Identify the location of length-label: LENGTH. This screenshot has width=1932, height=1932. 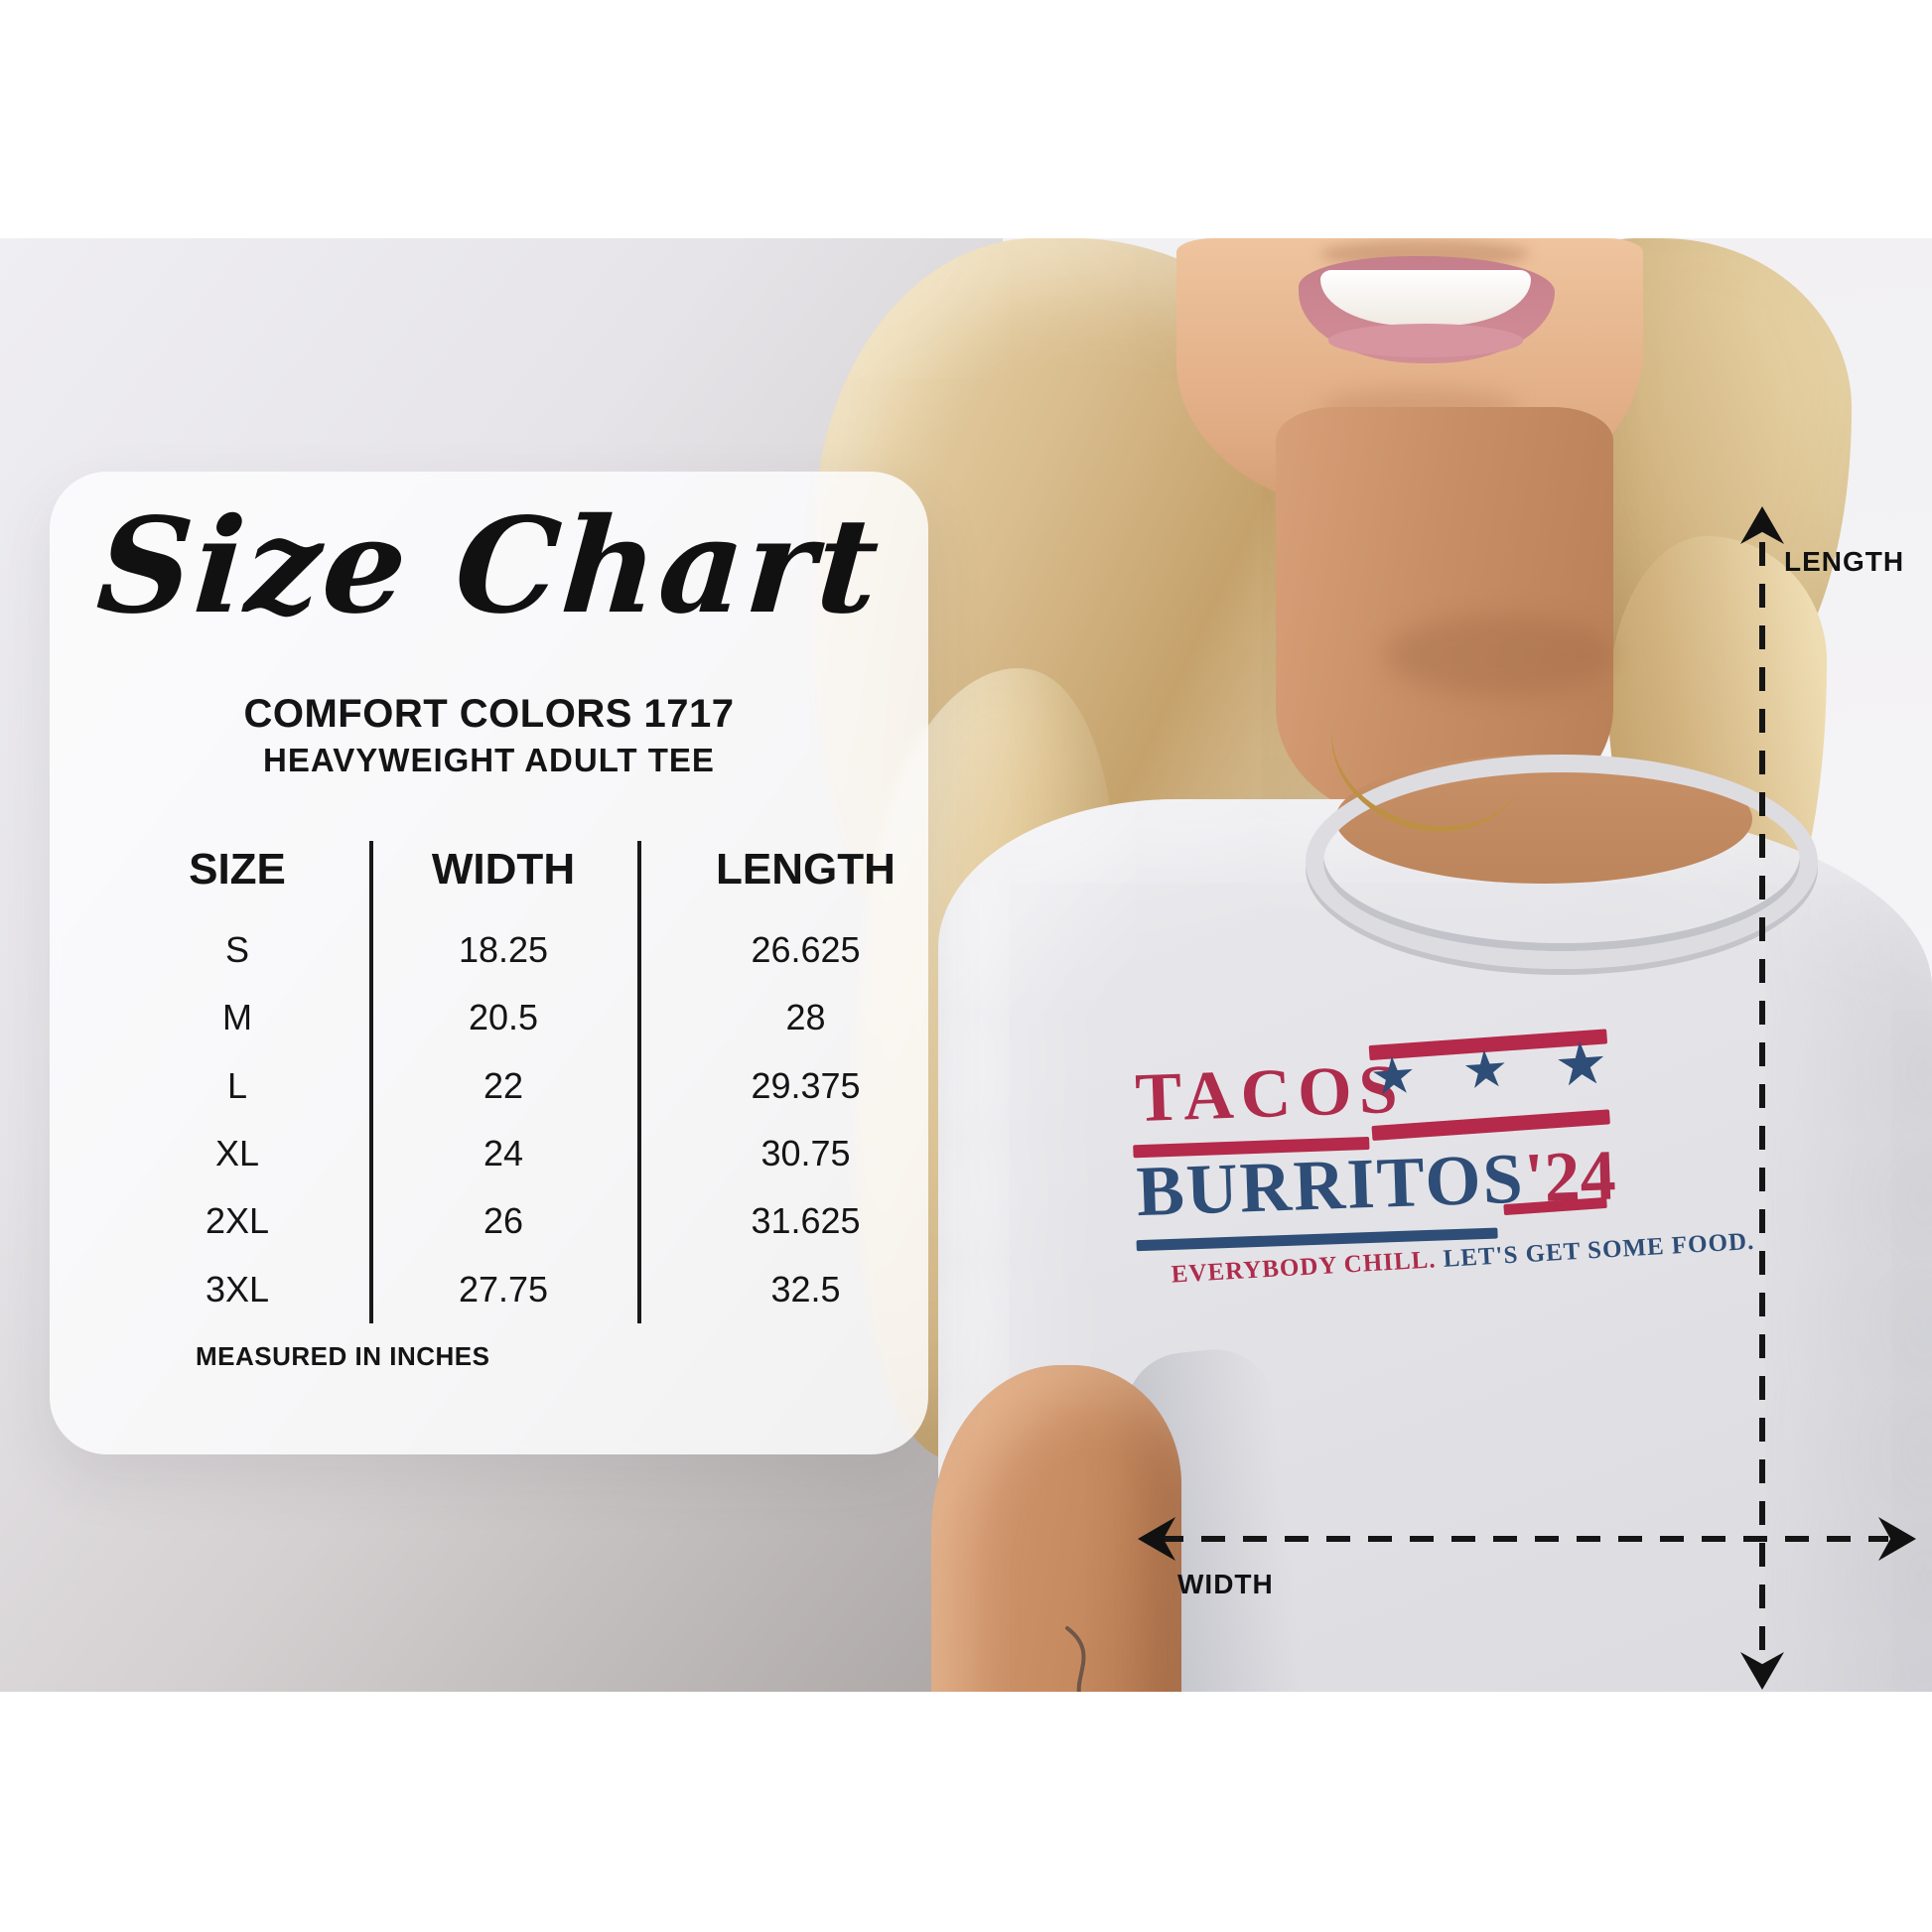
(1844, 561).